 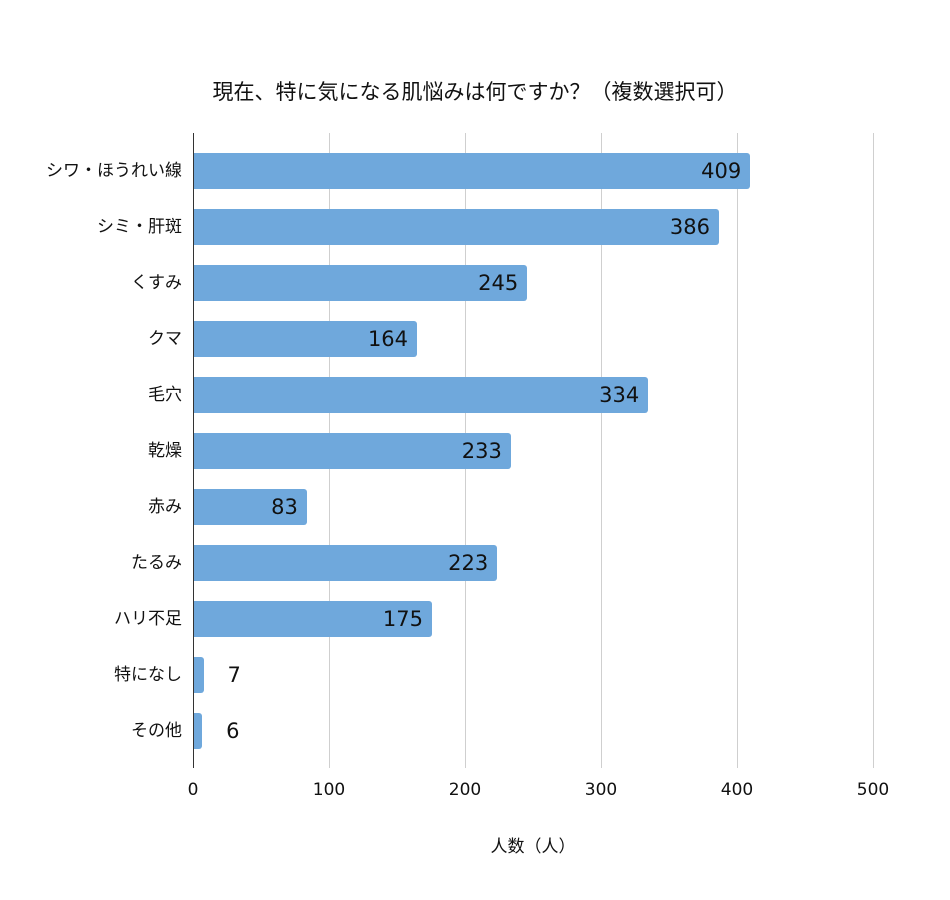 What do you see at coordinates (468, 563) in the screenshot?
I see `bar-value-label: 223` at bounding box center [468, 563].